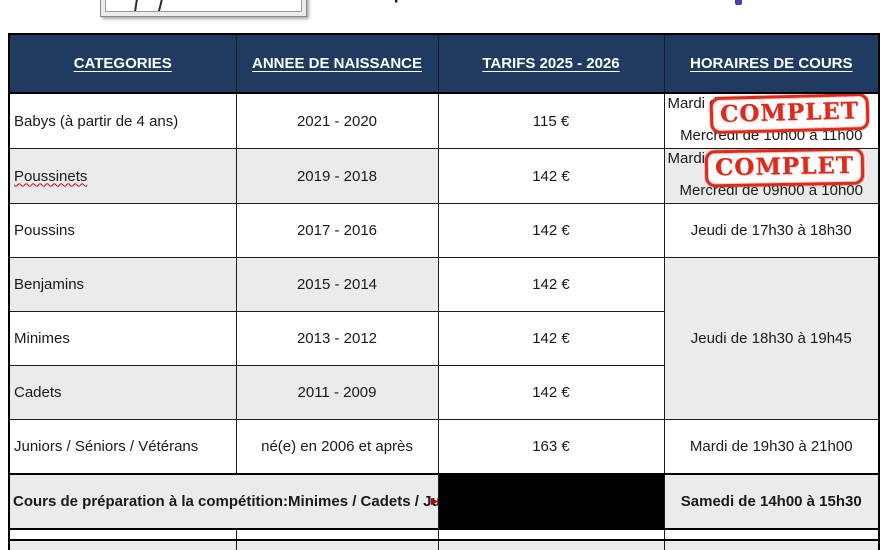  What do you see at coordinates (122, 120) in the screenshot?
I see `category-cell: Babys (à partir de 4 ans)` at bounding box center [122, 120].